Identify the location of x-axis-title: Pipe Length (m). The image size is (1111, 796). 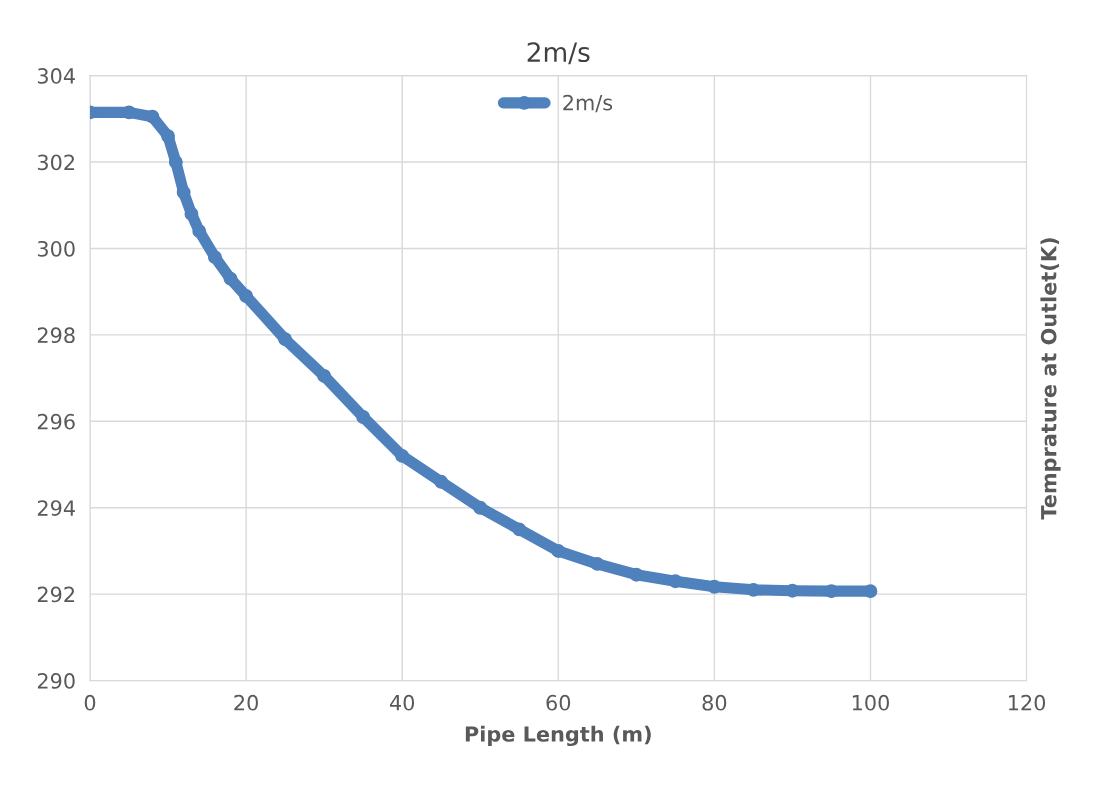
(558, 736).